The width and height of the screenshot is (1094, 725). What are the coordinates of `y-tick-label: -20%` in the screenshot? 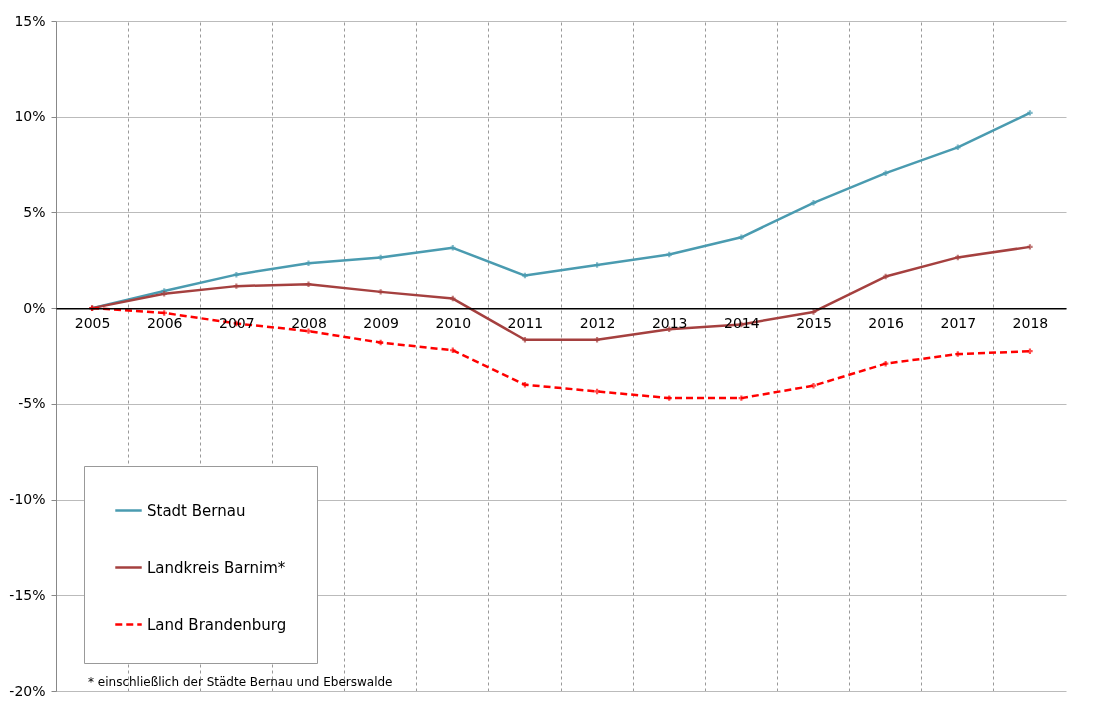 It's located at (27, 690).